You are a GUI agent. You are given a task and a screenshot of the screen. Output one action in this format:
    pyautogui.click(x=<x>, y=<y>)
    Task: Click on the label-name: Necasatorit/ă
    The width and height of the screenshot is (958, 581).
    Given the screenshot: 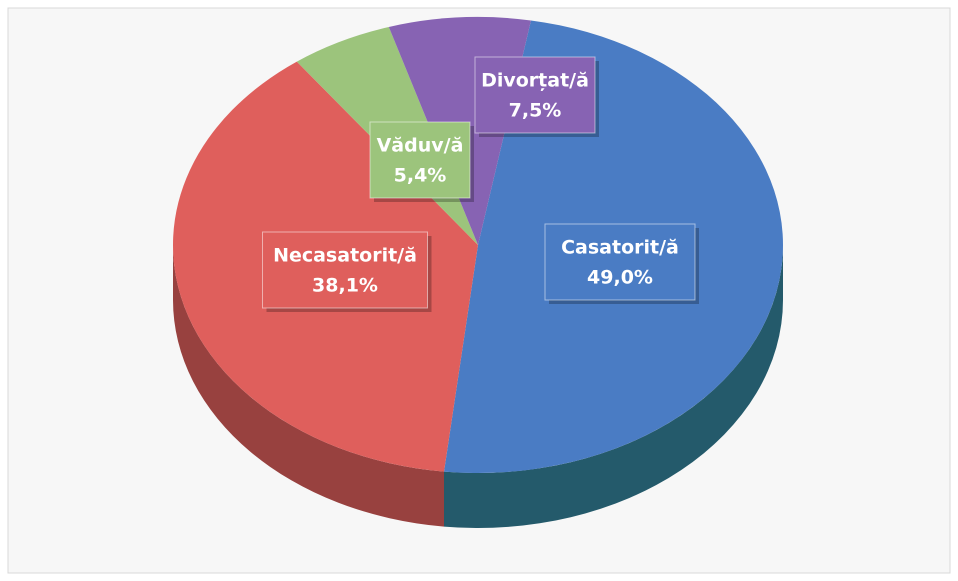 What is the action you would take?
    pyautogui.click(x=345, y=256)
    